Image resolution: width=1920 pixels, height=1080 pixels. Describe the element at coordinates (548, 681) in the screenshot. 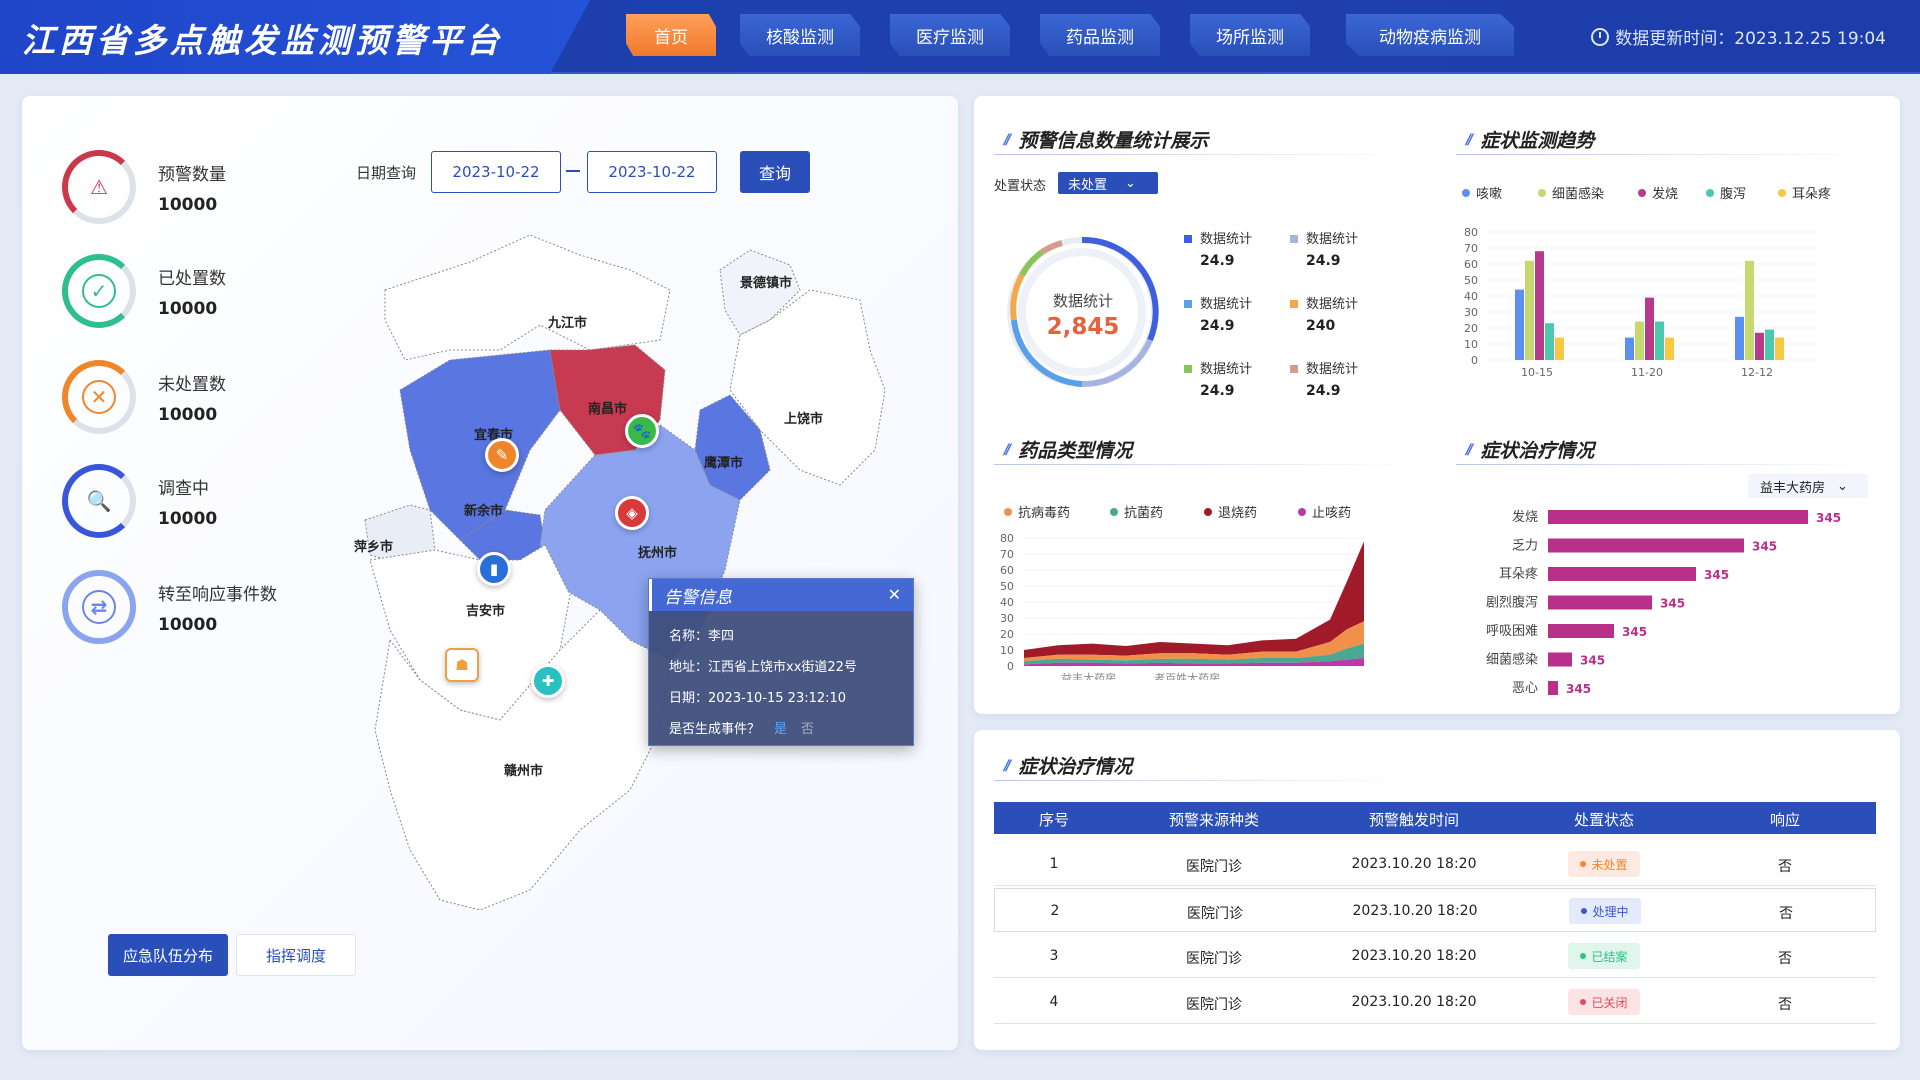

I see `map-marker-medicine-icon: ✚` at that location.